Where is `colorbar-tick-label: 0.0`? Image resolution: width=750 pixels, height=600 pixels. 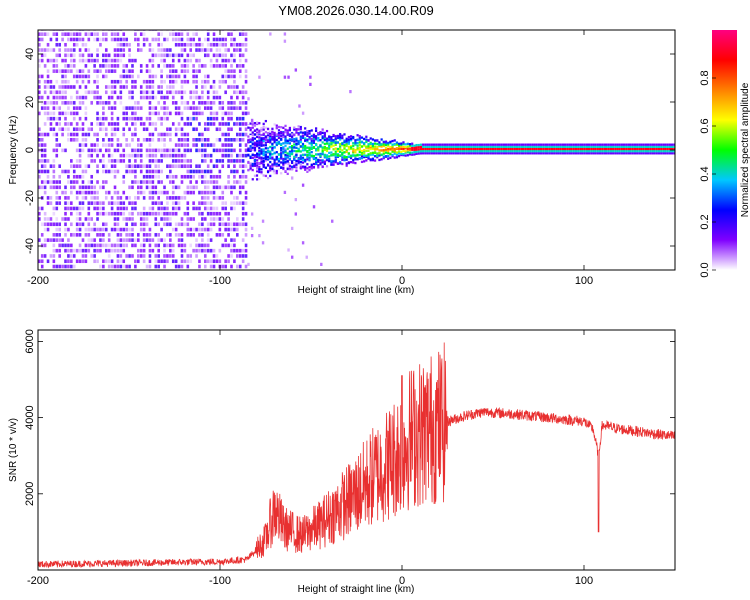 colorbar-tick-label: 0.0 is located at coordinates (705, 269).